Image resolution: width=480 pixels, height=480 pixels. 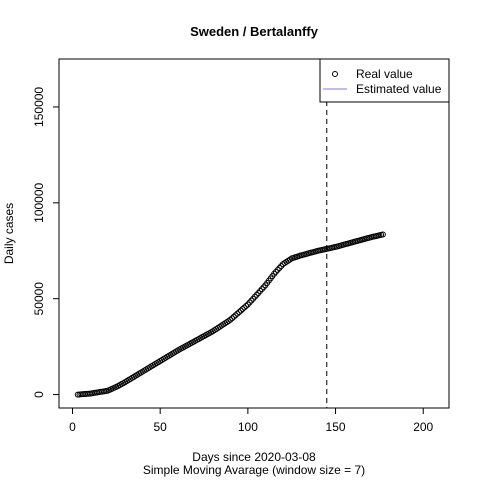 What do you see at coordinates (72, 427) in the screenshot?
I see `x-tick-label: 0` at bounding box center [72, 427].